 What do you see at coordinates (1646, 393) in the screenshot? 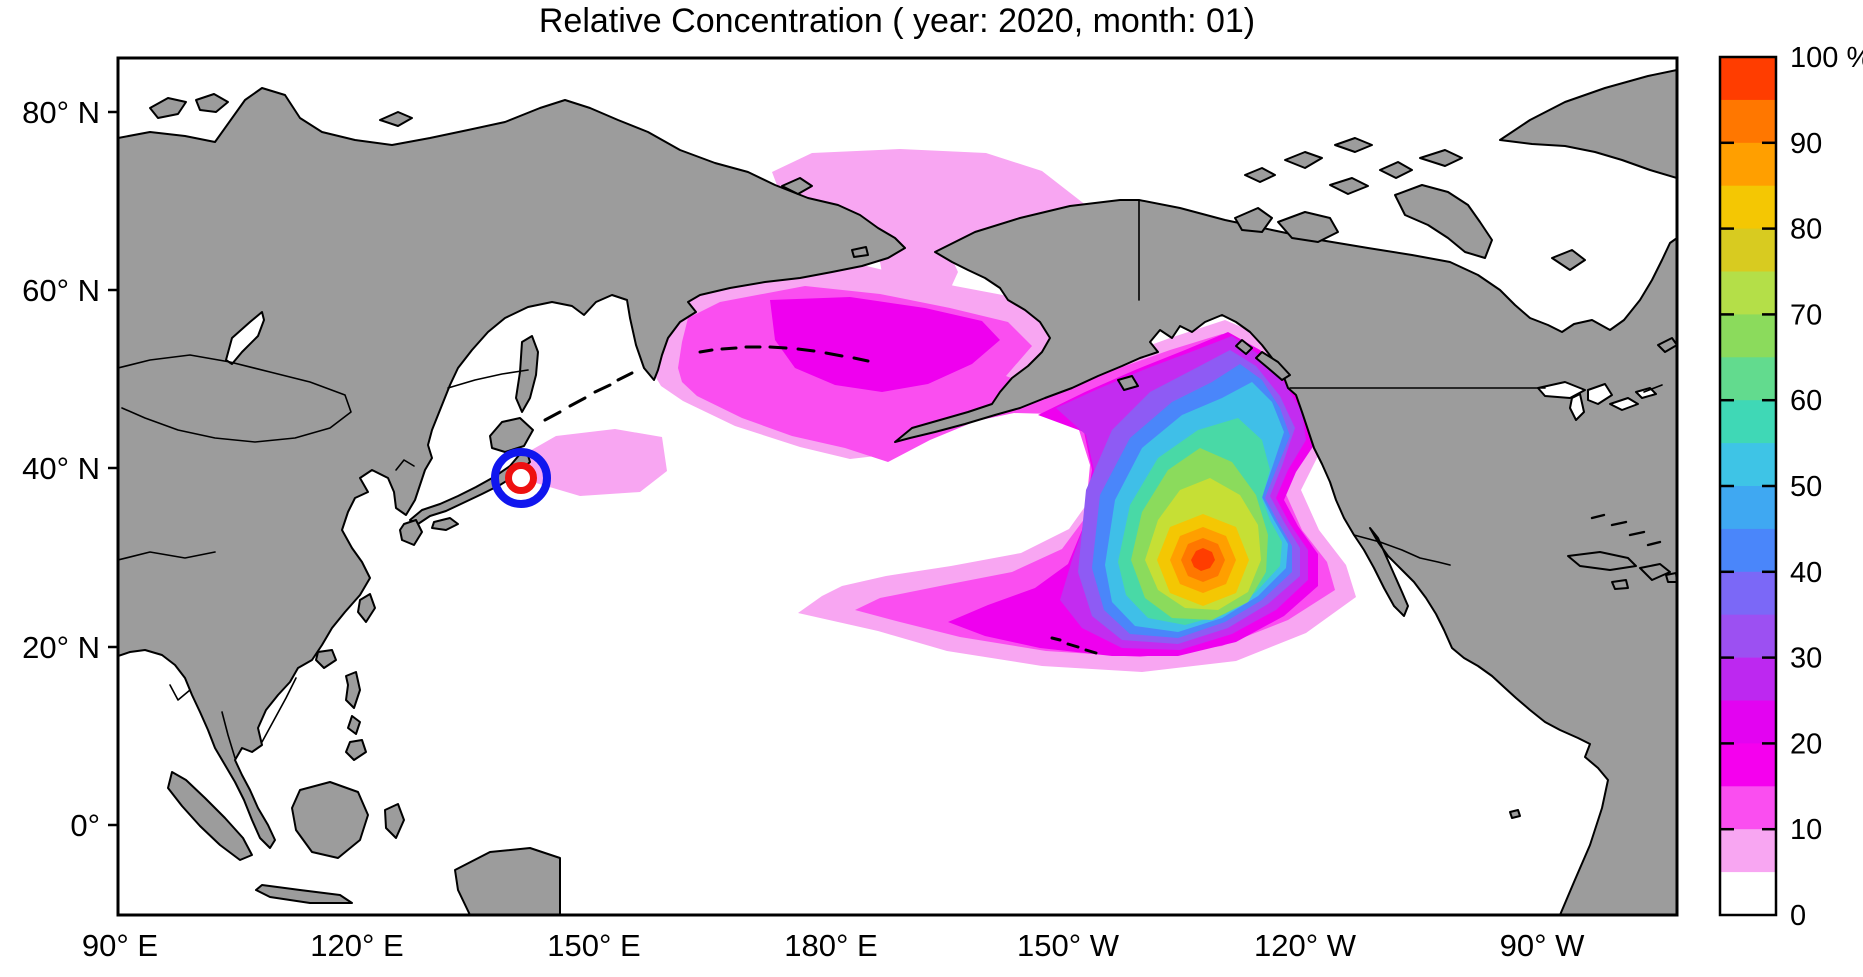
I see `lake-ontario` at bounding box center [1646, 393].